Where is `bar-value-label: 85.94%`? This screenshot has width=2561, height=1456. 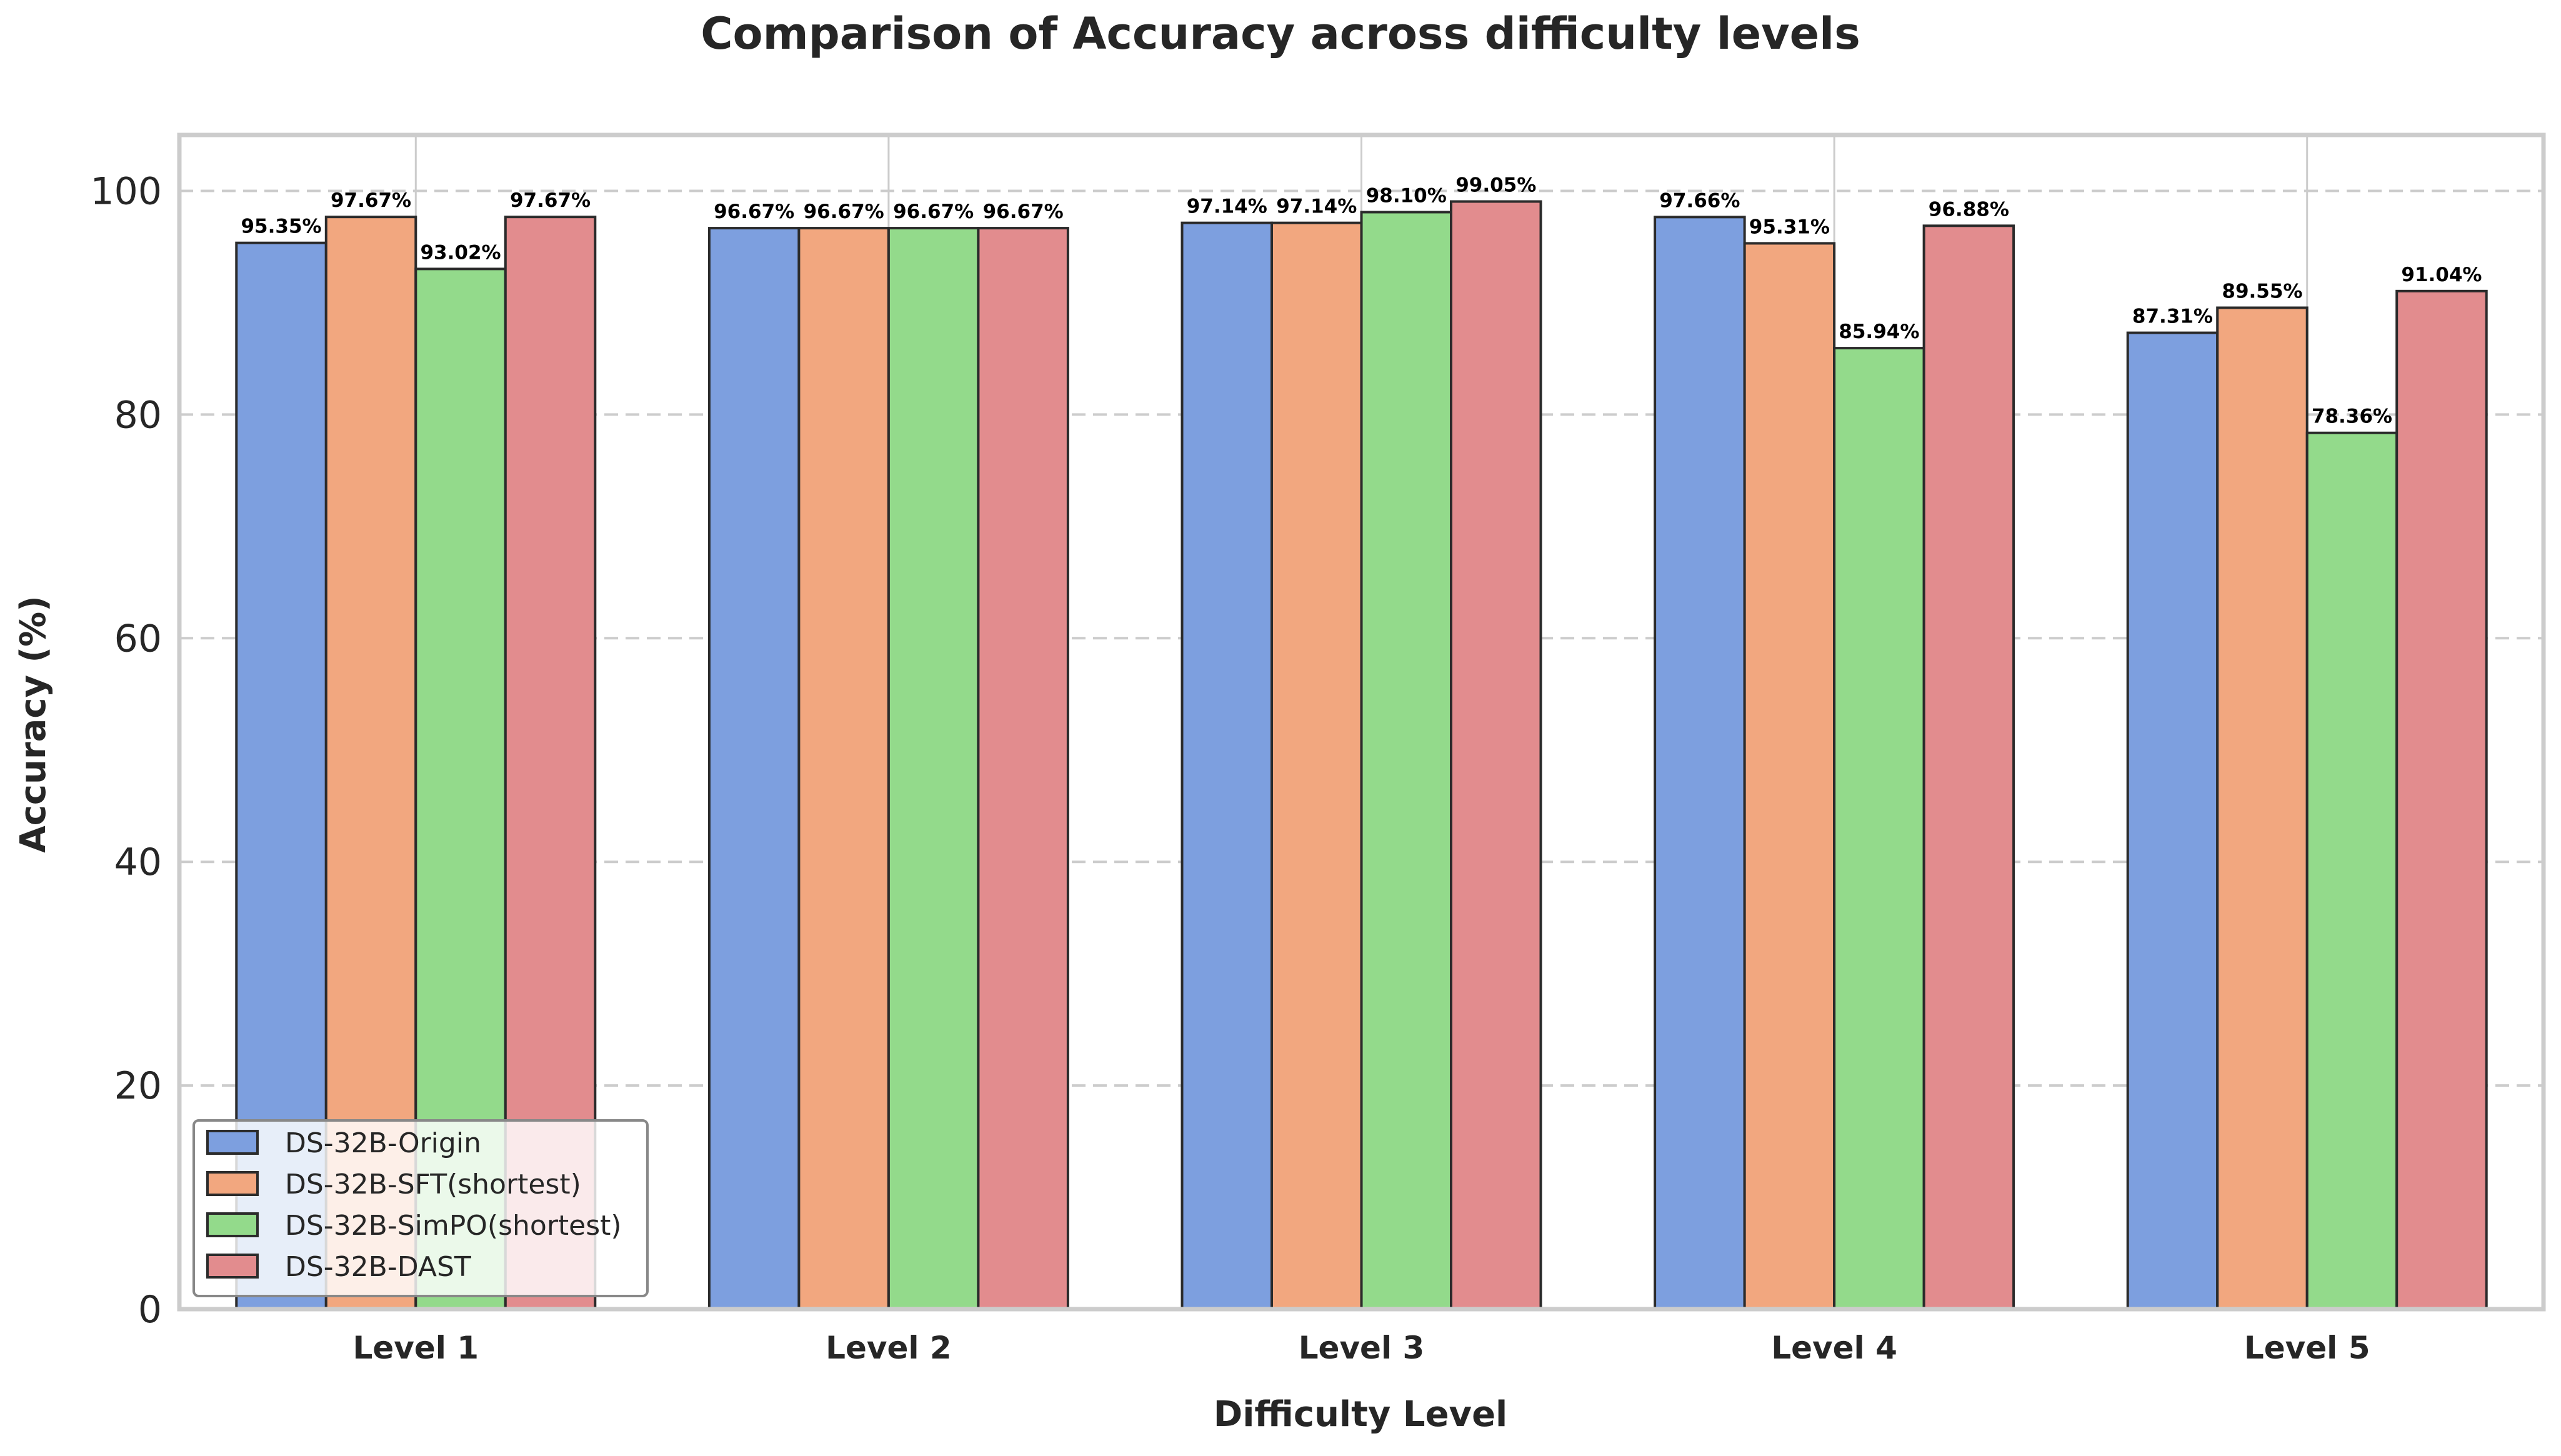 bar-value-label: 85.94% is located at coordinates (1879, 332).